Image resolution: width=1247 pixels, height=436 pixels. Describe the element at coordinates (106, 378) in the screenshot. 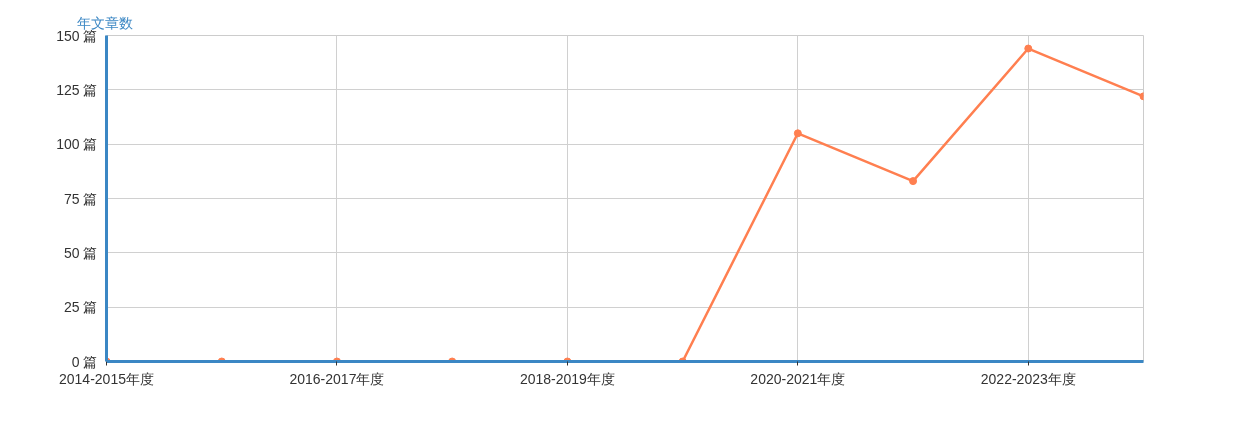

I see `x-tick-label: 2014-2015年度` at that location.